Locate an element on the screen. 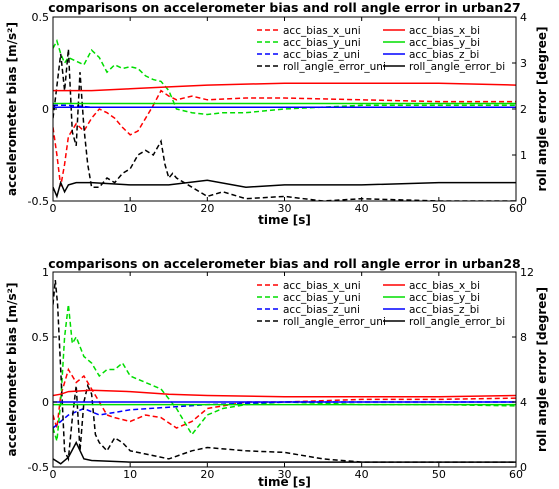 The image size is (559, 489). series-line-acc_bias_x_uni is located at coordinates (284, 398).